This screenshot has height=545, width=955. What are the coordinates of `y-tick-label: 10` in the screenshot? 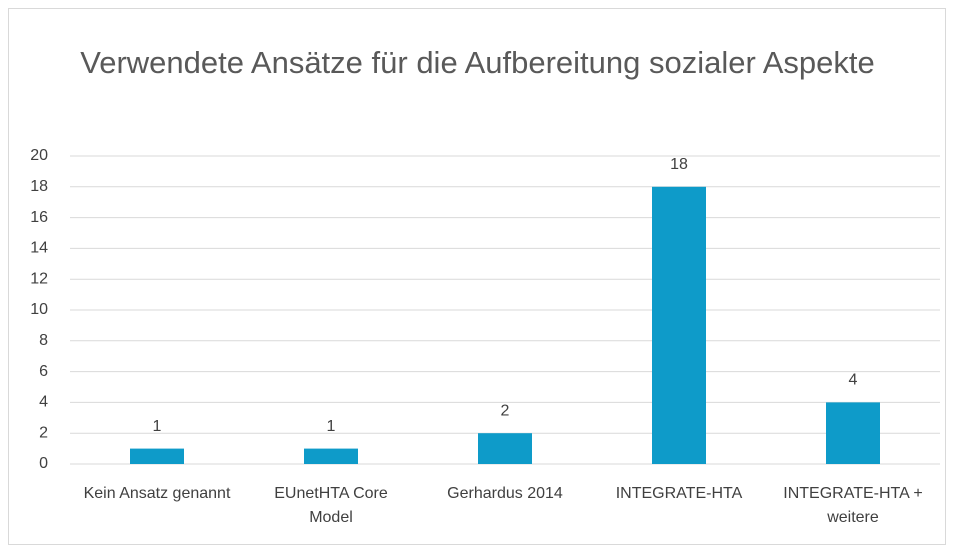 It's located at (39, 309).